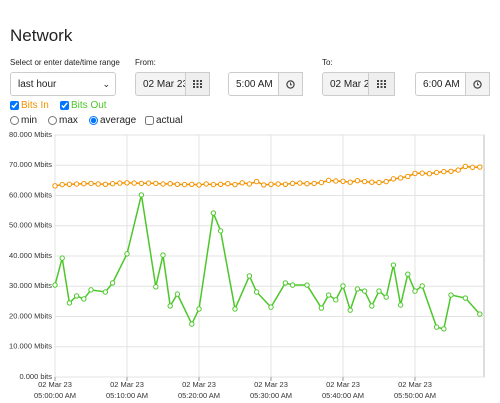  Describe the element at coordinates (41, 35) in the screenshot. I see `page-title: Network` at that location.